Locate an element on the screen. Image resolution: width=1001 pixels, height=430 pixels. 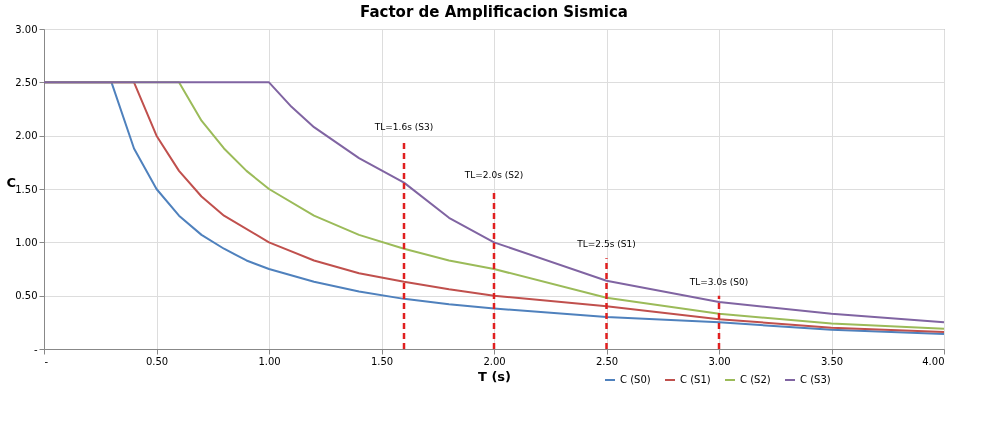
legend-label: C (S0) is located at coordinates (635, 379).